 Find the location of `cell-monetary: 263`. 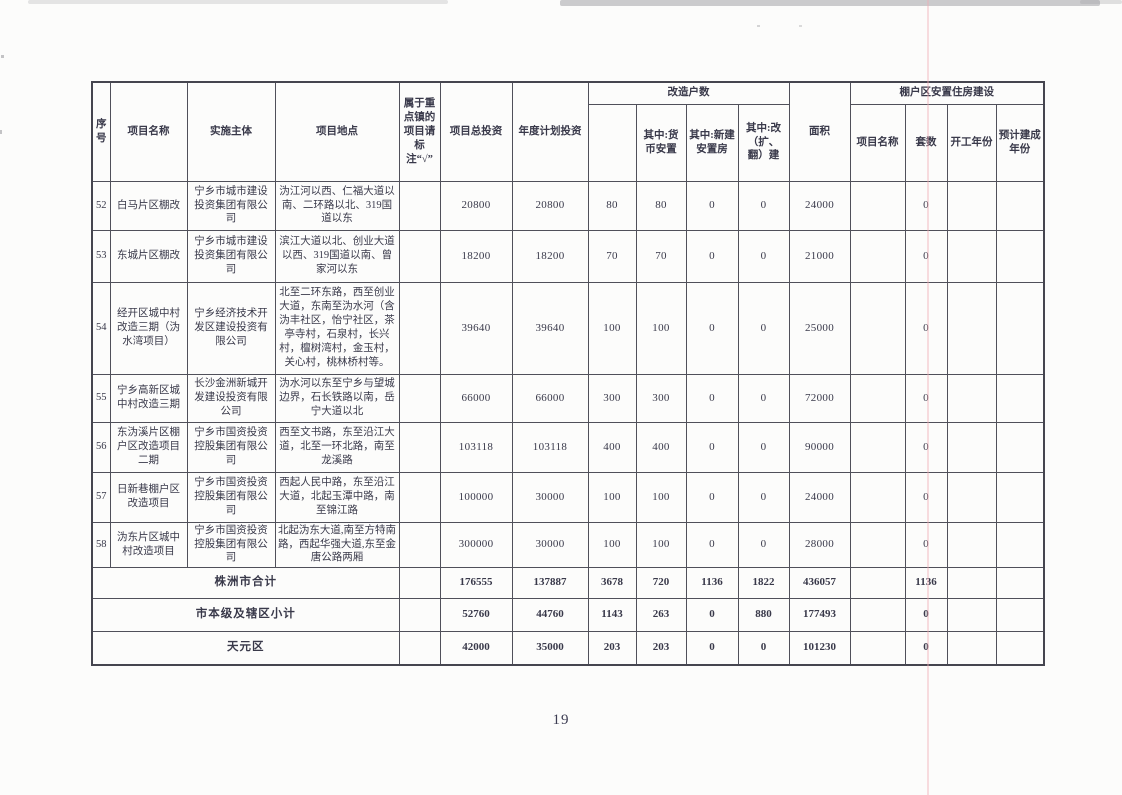

cell-monetary: 263 is located at coordinates (661, 614).